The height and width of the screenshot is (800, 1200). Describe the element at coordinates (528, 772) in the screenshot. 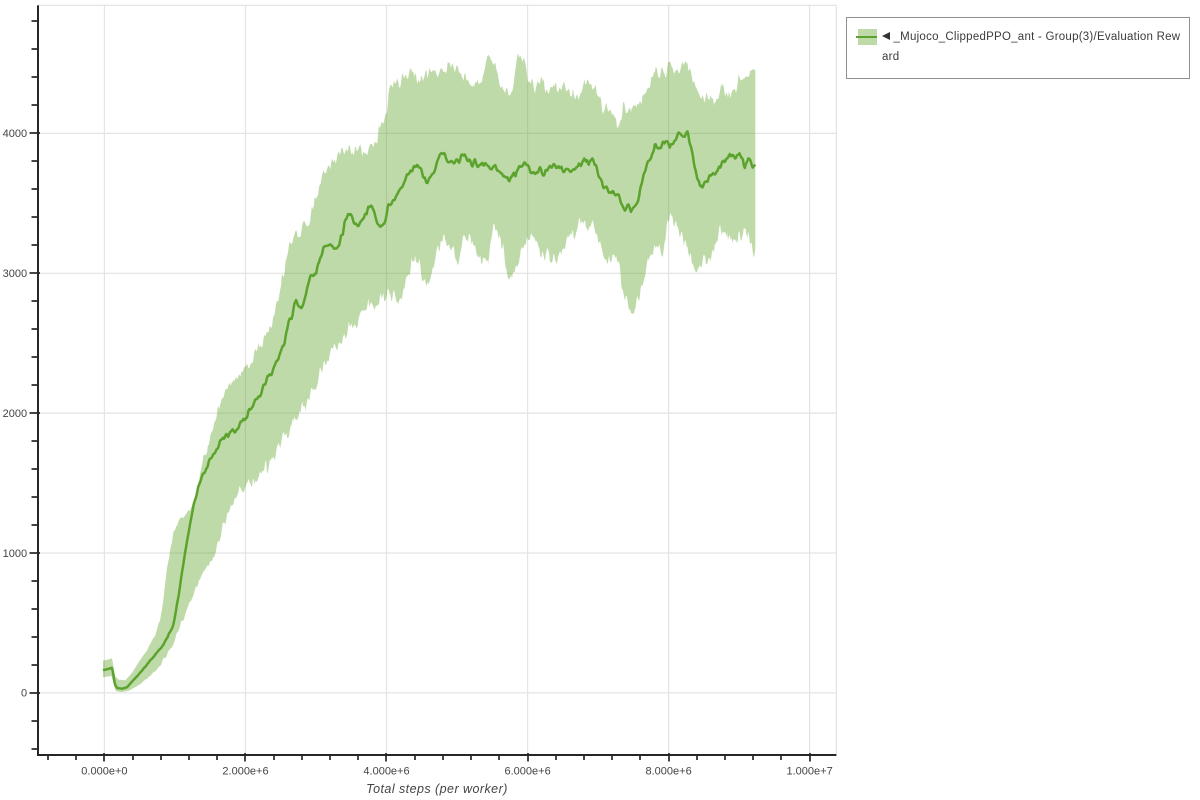

I see `svg-text: 6.000e+6` at that location.